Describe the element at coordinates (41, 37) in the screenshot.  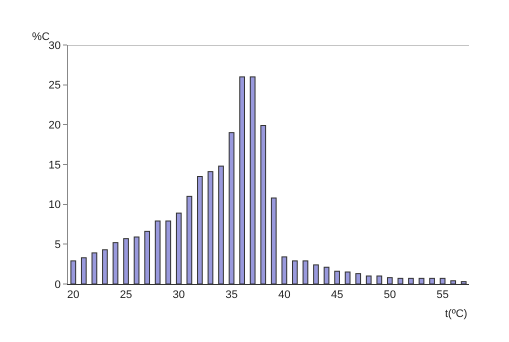
I see `y-axis-title: %C` at that location.